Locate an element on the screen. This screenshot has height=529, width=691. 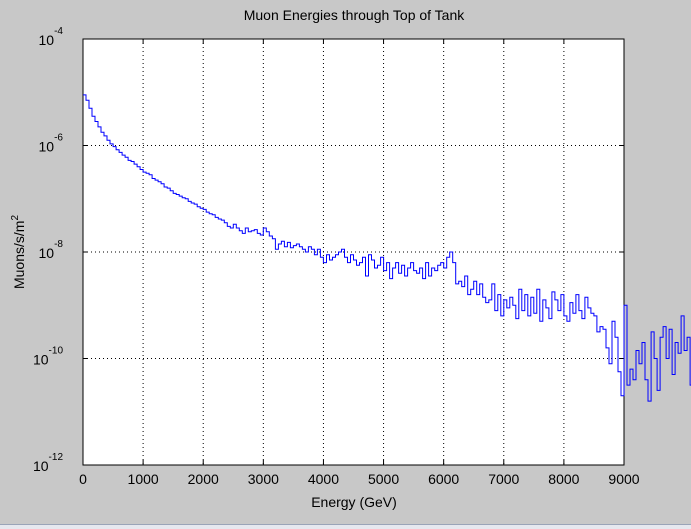
window-bottom-edge is located at coordinates (345, 526).